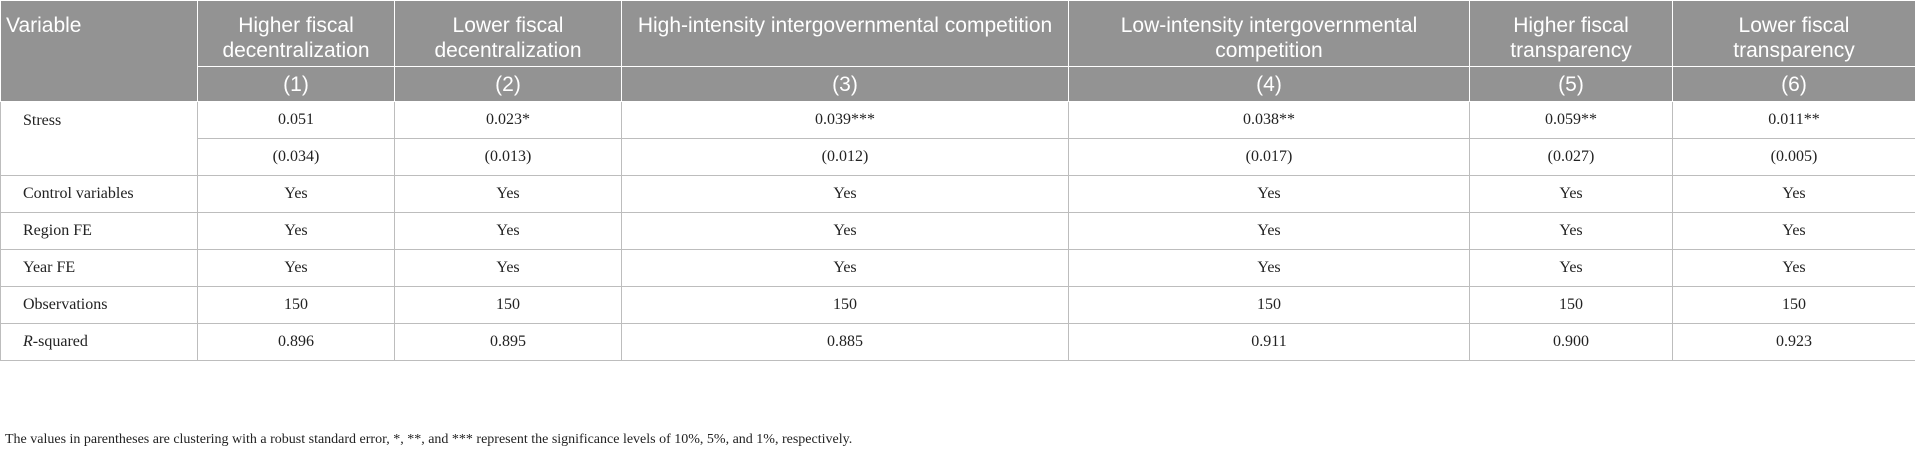  What do you see at coordinates (99, 194) in the screenshot?
I see `row-label-control: Control variables` at bounding box center [99, 194].